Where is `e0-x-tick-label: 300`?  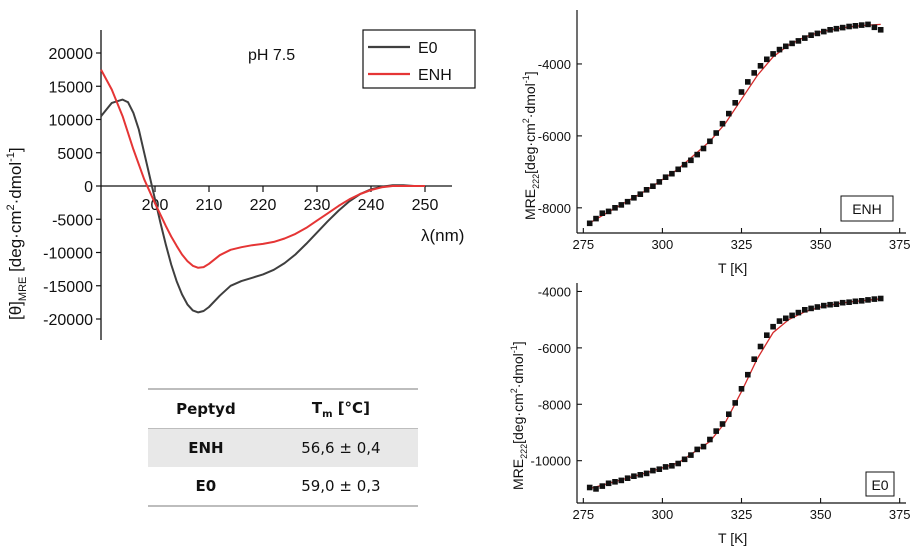
e0-x-tick-label: 300 is located at coordinates (663, 514).